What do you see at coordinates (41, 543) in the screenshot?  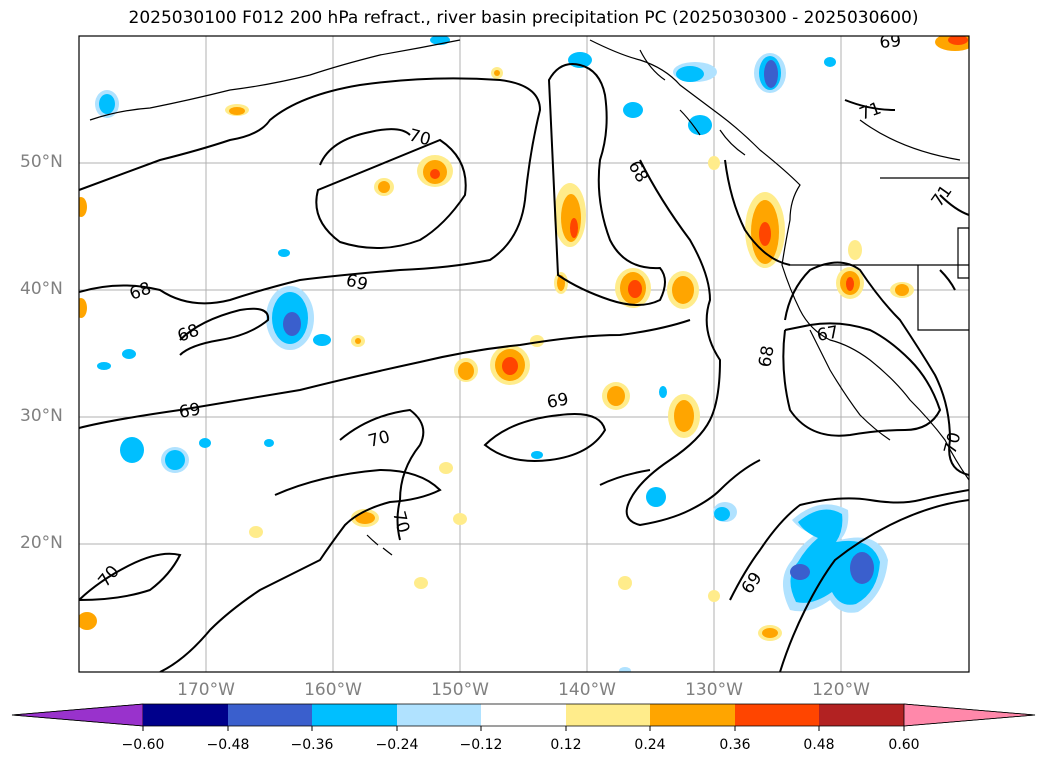 I see `lat-label: 20°N` at bounding box center [41, 543].